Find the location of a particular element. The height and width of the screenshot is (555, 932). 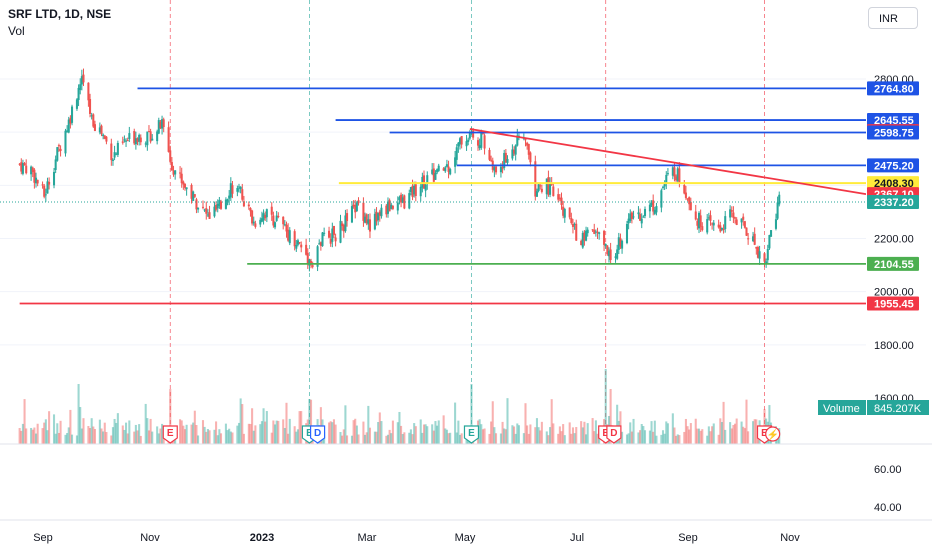

price-label-text: 2104.55 is located at coordinates (894, 265).